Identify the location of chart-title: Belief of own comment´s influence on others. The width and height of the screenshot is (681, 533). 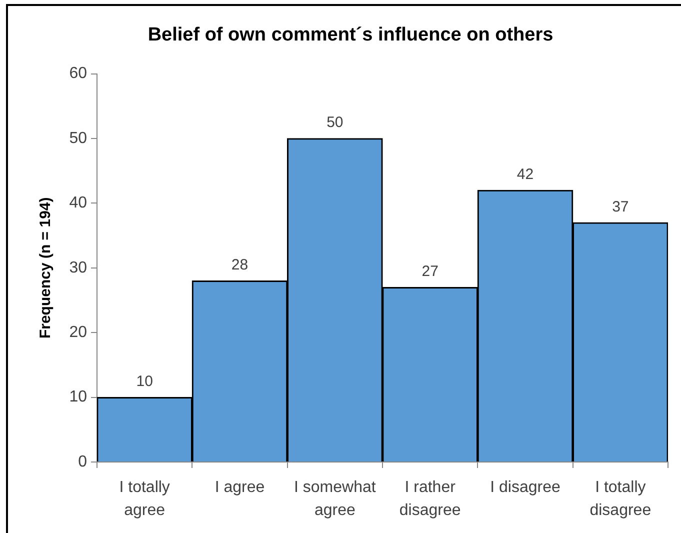
(351, 35).